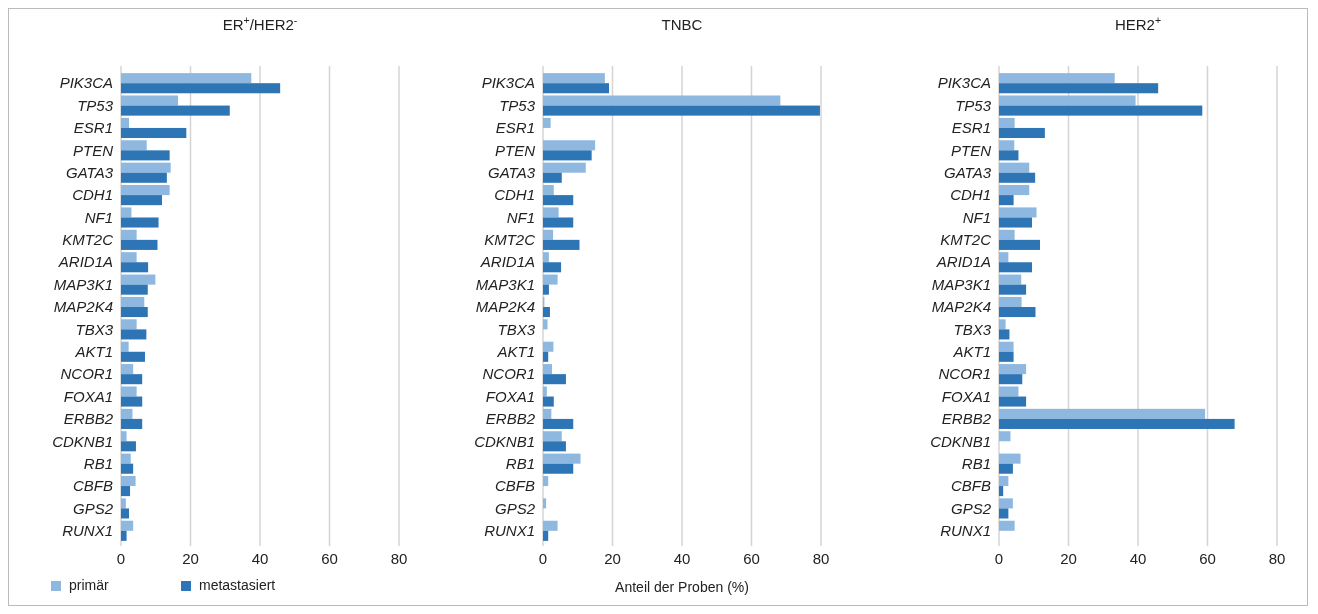  I want to click on x-tick-label: 60, so click(329, 558).